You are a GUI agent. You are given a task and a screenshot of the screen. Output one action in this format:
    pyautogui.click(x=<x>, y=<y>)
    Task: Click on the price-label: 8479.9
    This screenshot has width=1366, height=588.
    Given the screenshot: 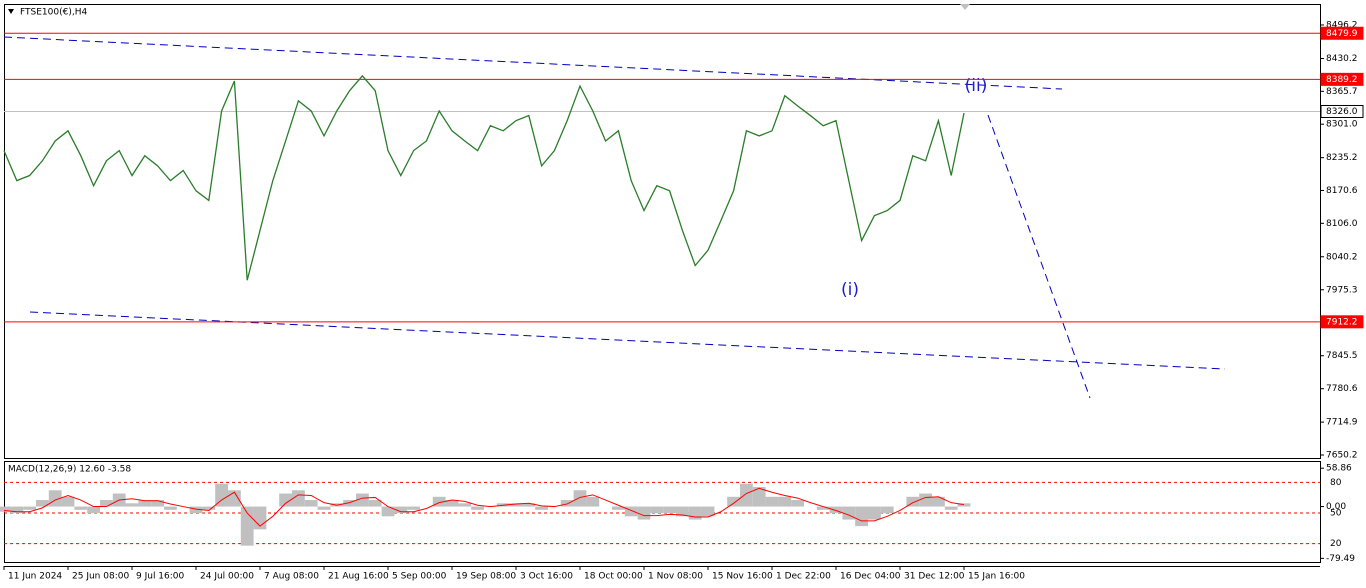 What is the action you would take?
    pyautogui.click(x=1342, y=34)
    